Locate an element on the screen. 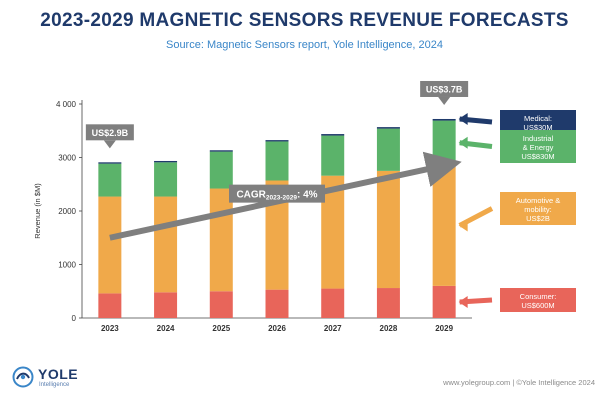 This screenshot has width=609, height=401. x-tick-label: 2027 is located at coordinates (333, 328).